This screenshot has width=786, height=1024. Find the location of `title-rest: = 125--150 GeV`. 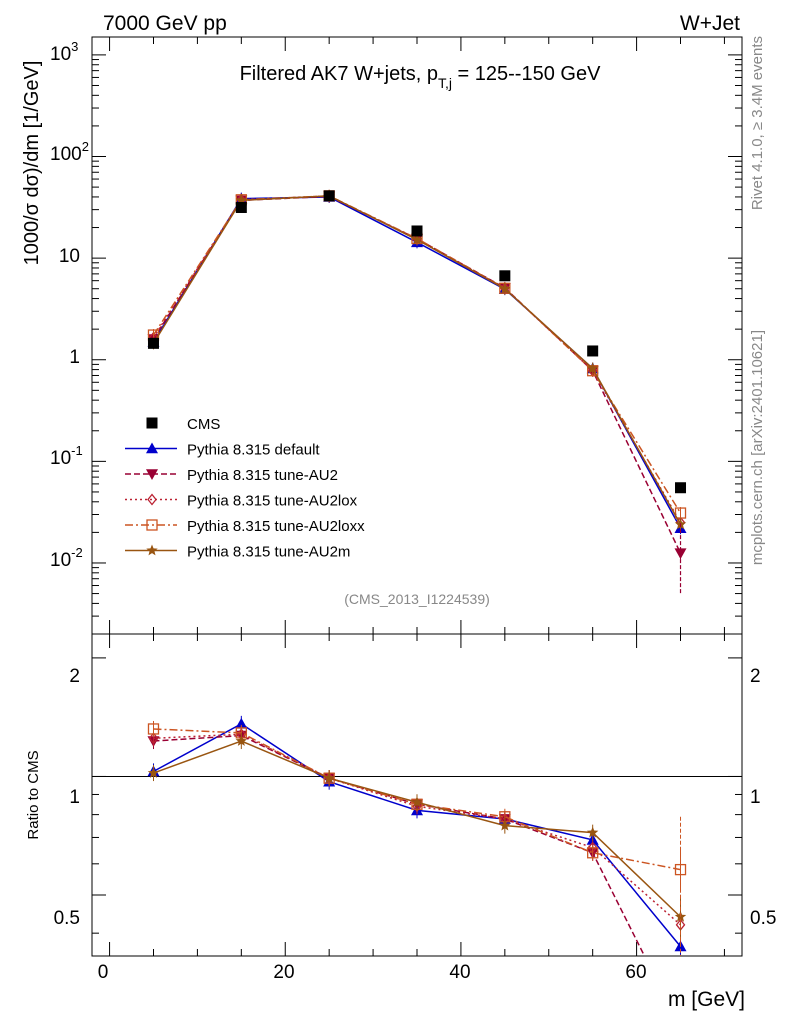

title-rest: = 125--150 GeV is located at coordinates (526, 74).